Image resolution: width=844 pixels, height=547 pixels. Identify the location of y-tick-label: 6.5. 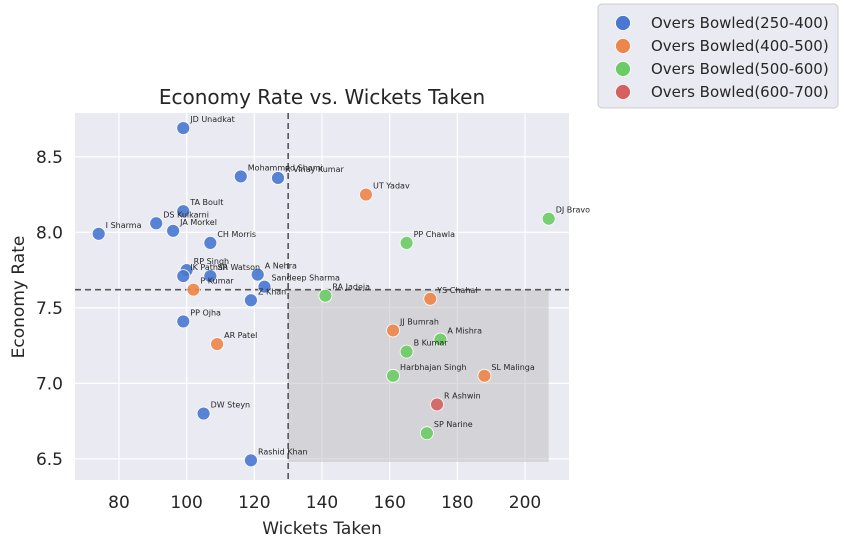
(49, 460).